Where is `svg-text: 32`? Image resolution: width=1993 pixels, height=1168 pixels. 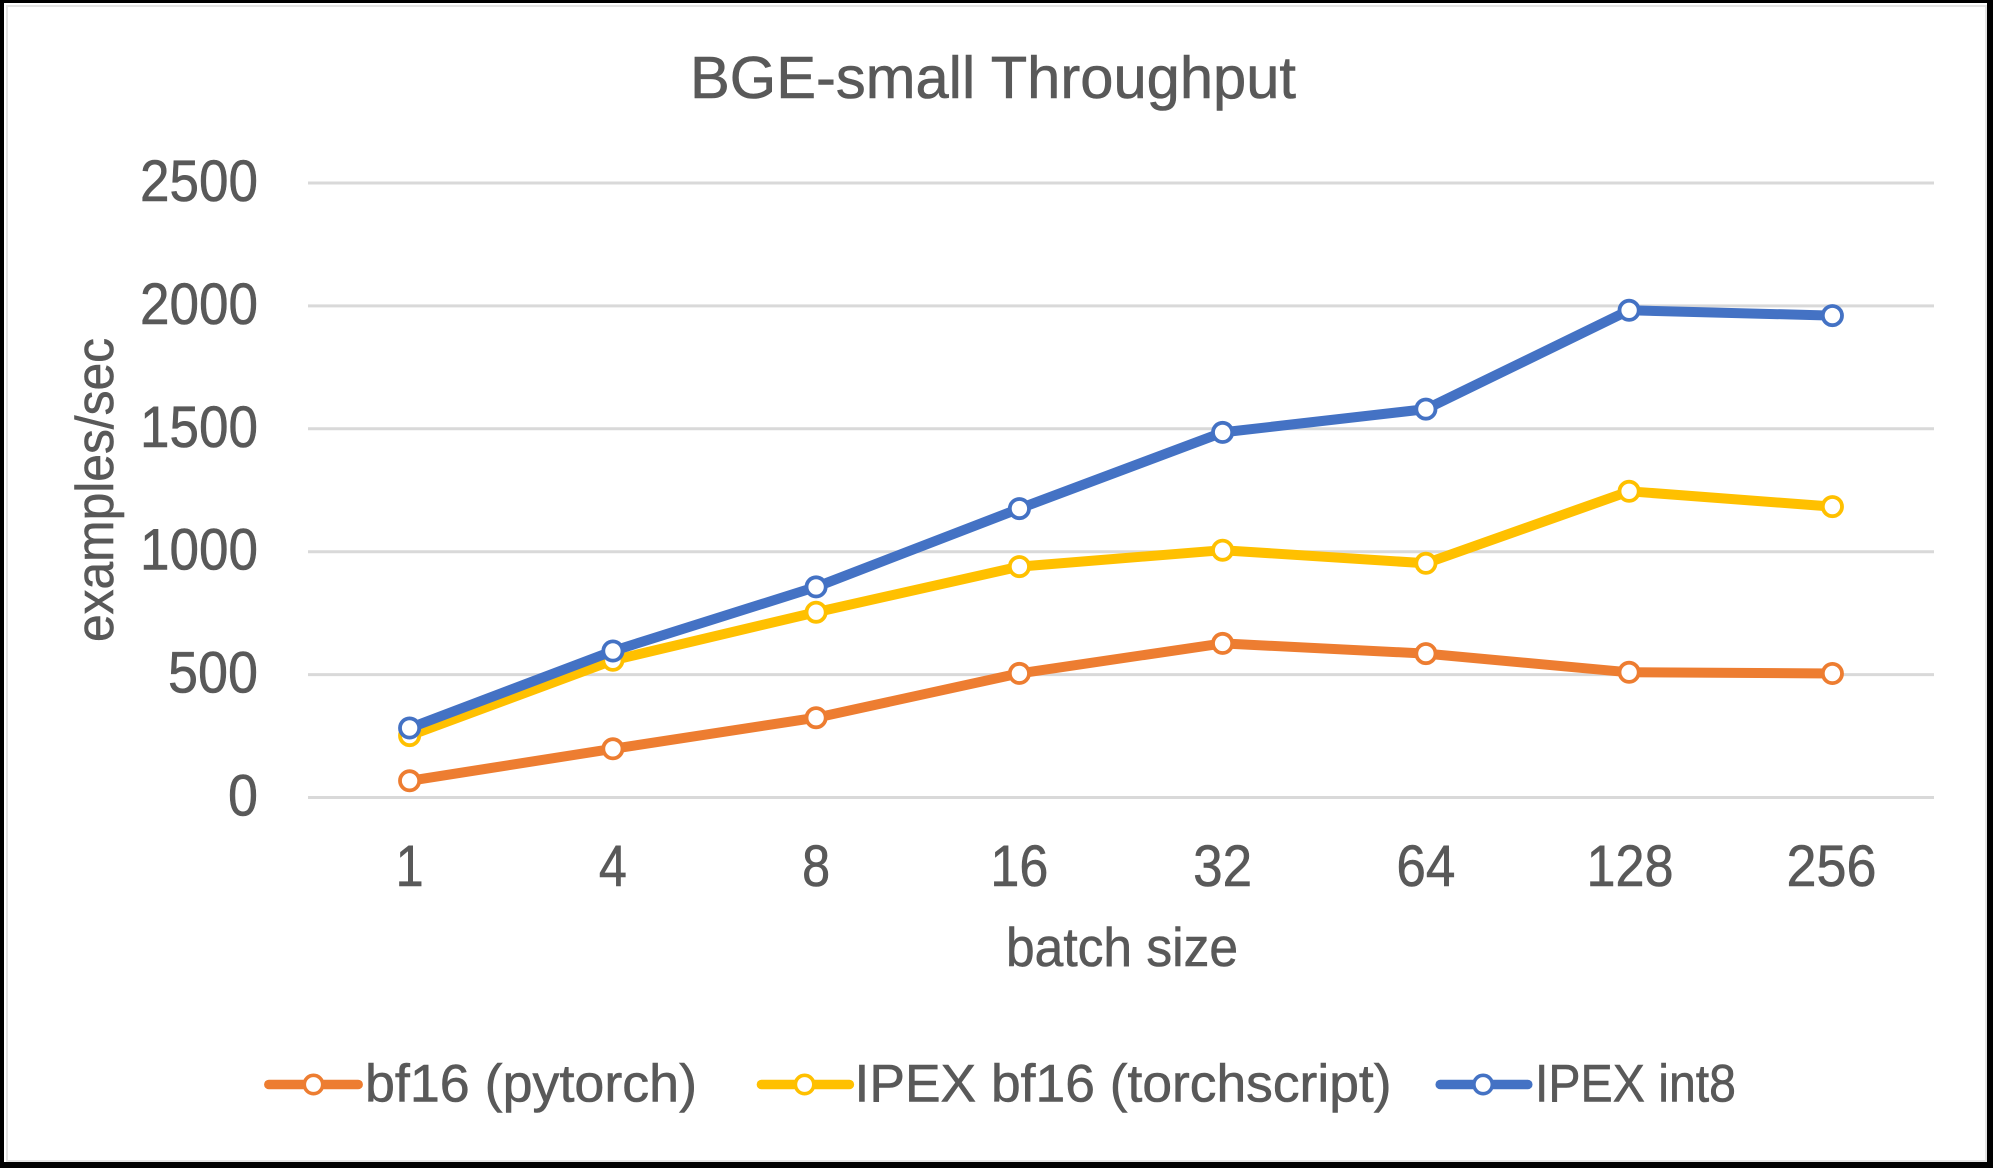
svg-text: 32 is located at coordinates (1222, 866).